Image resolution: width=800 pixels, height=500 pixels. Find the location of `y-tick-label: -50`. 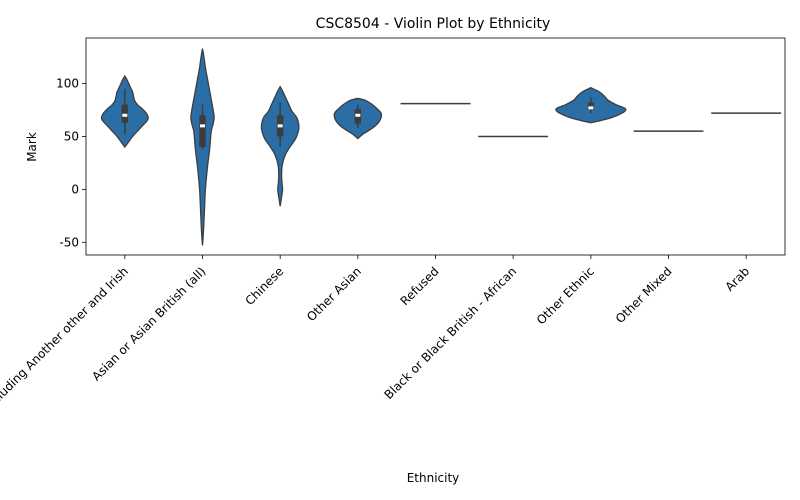

y-tick-label: -50 is located at coordinates (69, 242).